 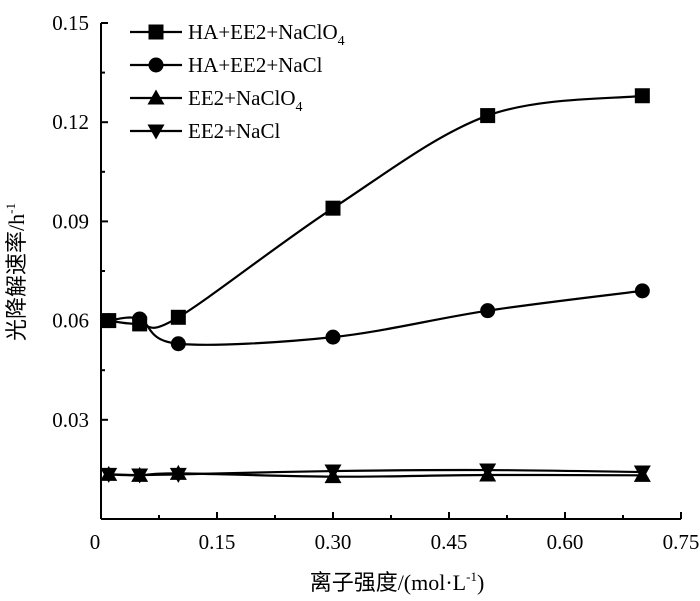 I want to click on legend-entry: HA+EE2+NaClO4, so click(x=237, y=34).